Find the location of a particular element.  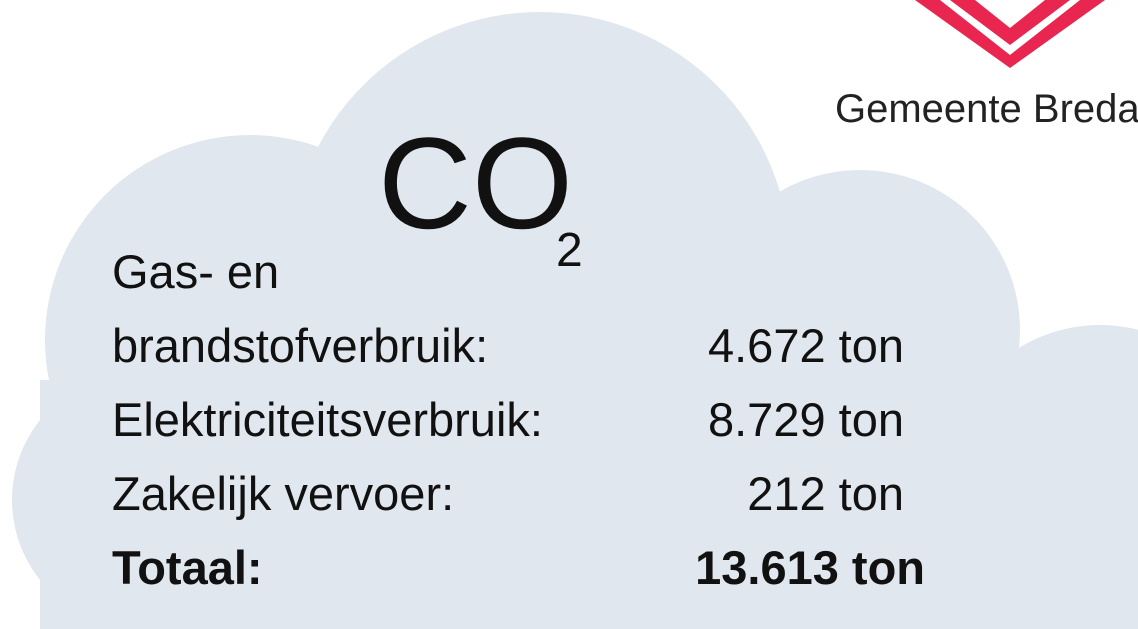

row-label: Zakelijk vervoer: is located at coordinates (283, 493).